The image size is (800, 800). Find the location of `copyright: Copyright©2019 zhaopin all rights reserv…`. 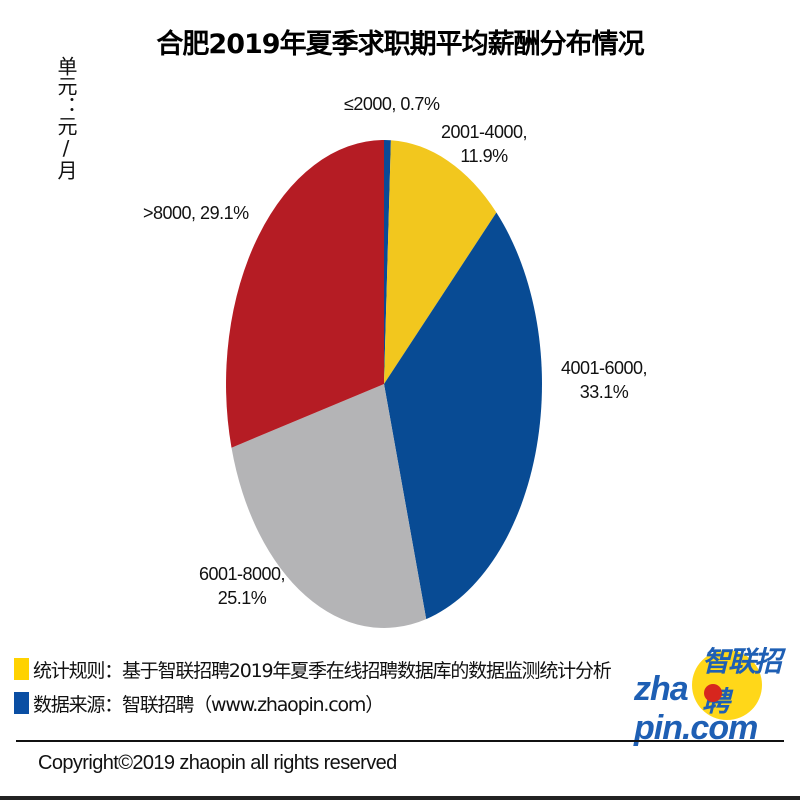

copyright: Copyright©2019 zhaopin all rights reserv… is located at coordinates (217, 763).